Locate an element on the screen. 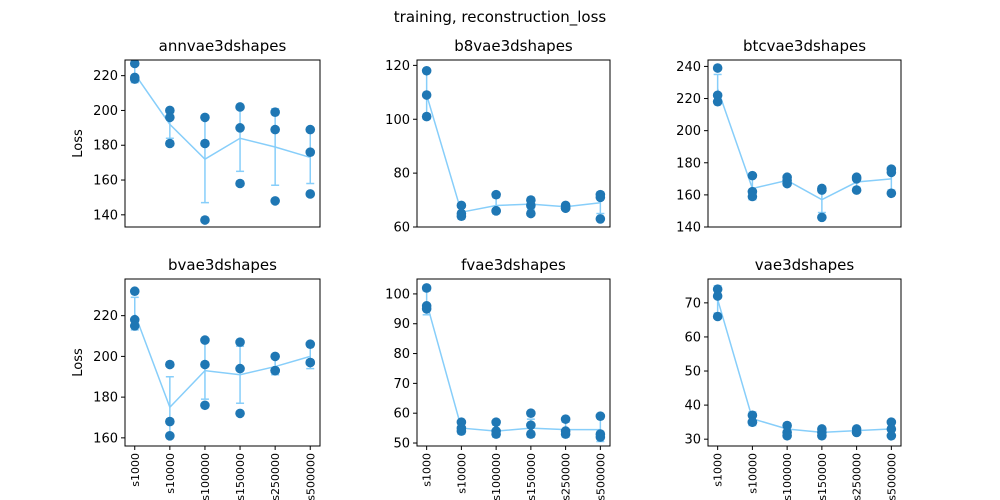  y-tick-label: 120 is located at coordinates (397, 66).